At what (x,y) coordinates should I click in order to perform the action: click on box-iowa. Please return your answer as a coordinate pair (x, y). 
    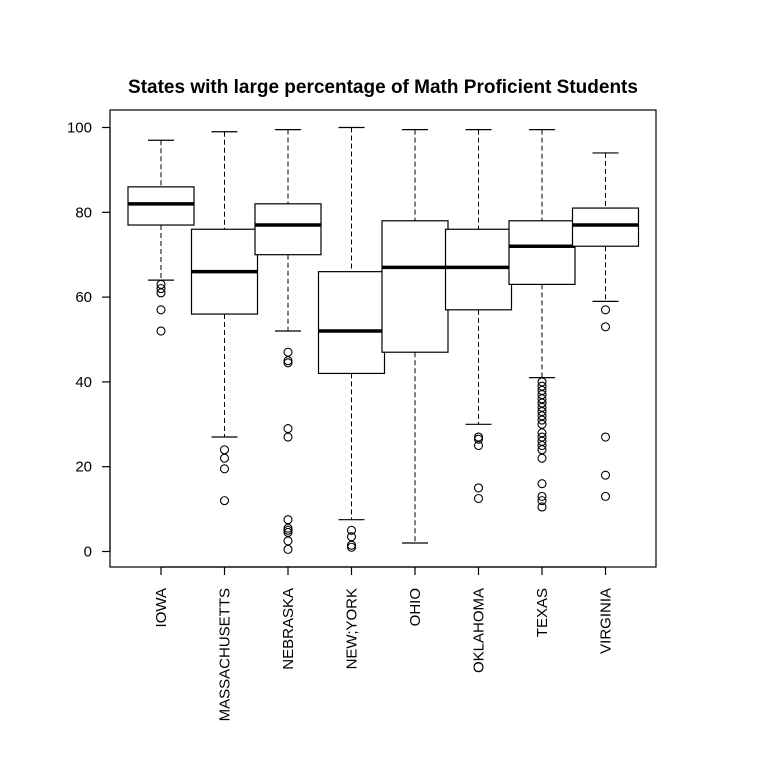
    Looking at the image, I should click on (161, 237).